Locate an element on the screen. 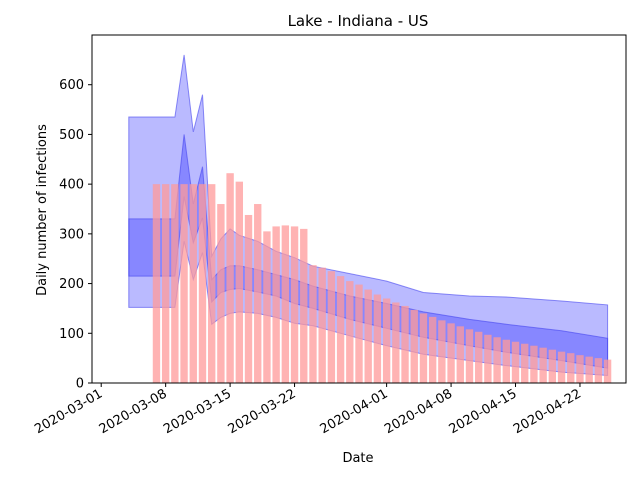 Image resolution: width=640 pixels, height=480 pixels. y-axis-ticks: 0 100 200 300 400 500 600 is located at coordinates (75, 235).